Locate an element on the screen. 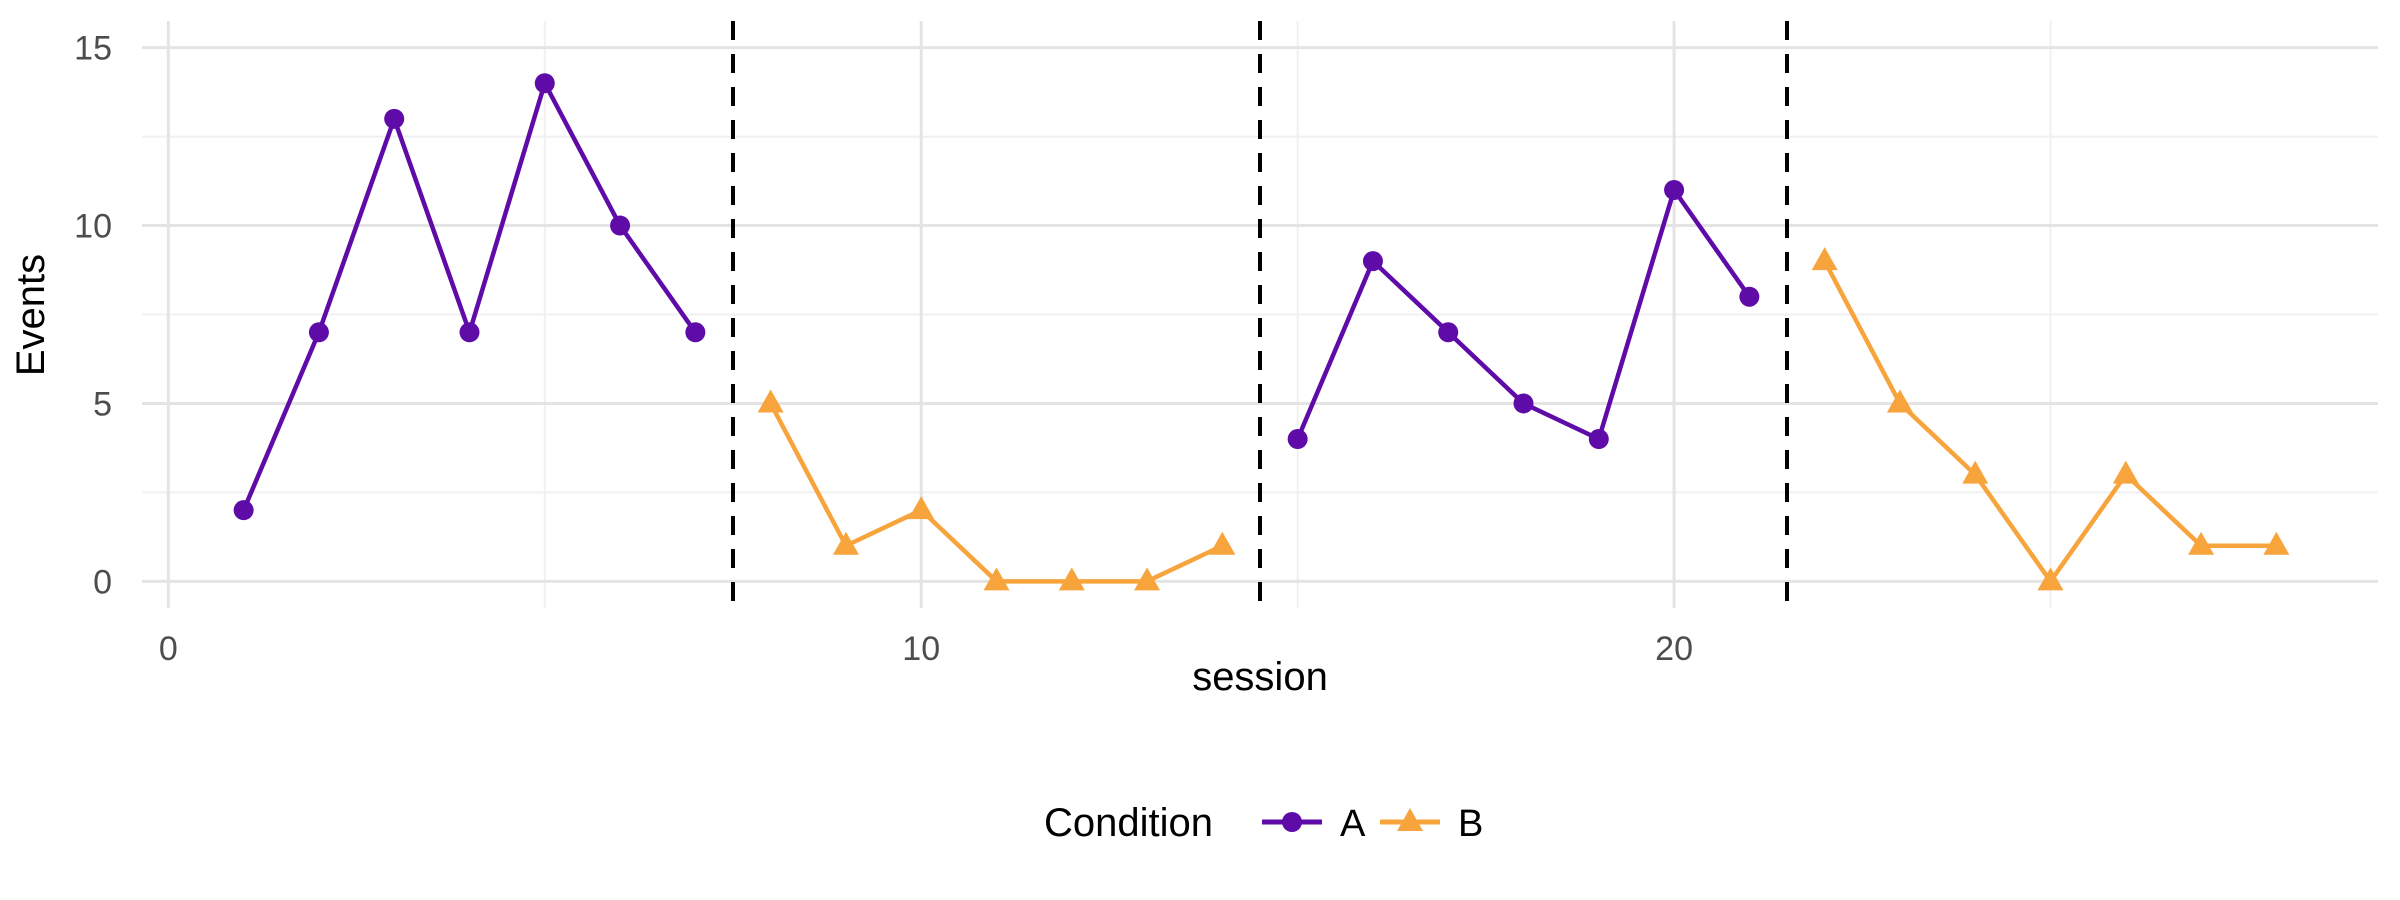  legend-key-triangle-icon is located at coordinates (1410, 819).